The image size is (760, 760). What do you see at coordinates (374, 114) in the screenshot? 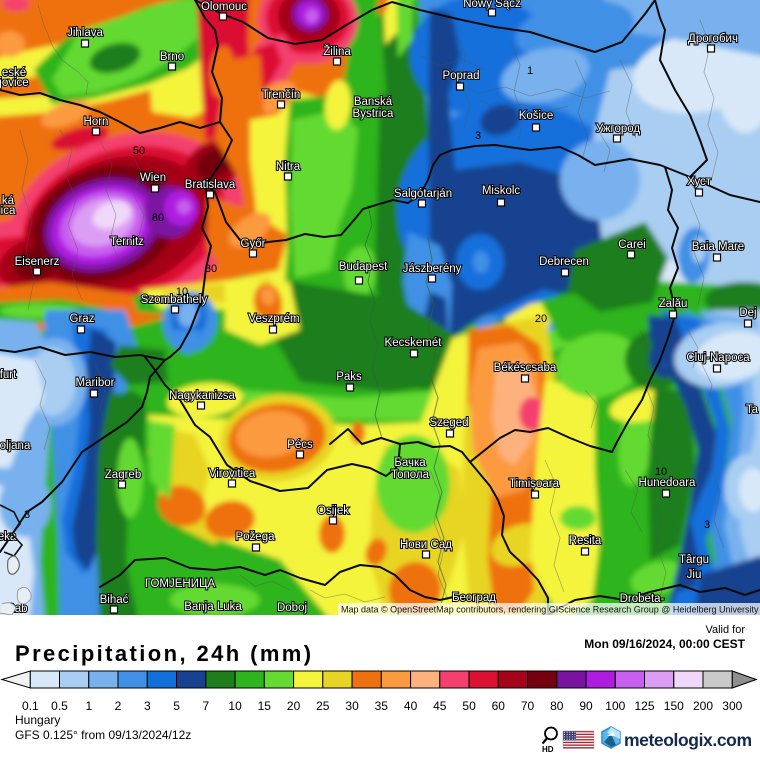
I see `svg-text: Bystrica` at bounding box center [374, 114].